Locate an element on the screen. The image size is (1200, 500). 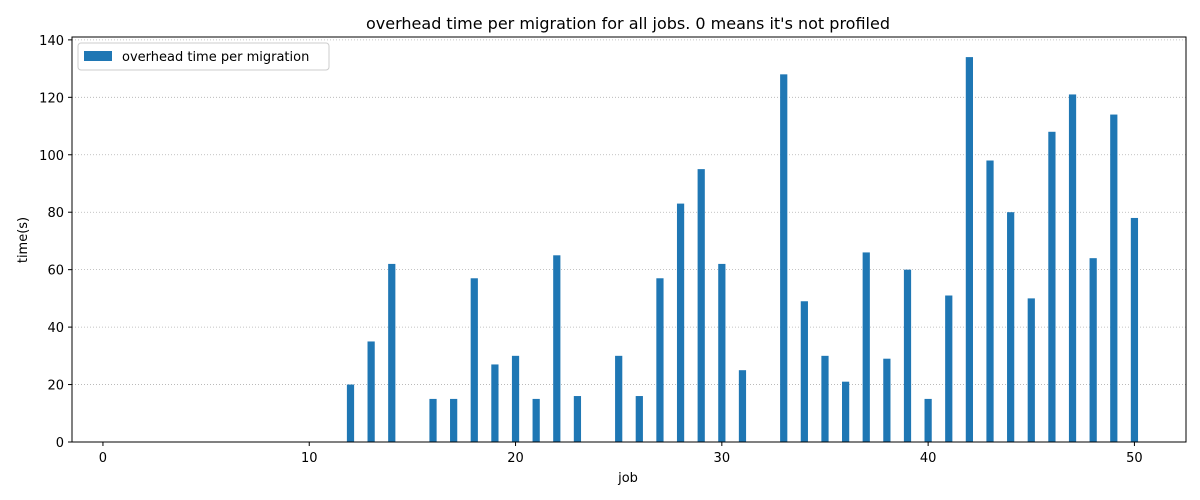
y-tick-label: 0 is located at coordinates (60, 443).